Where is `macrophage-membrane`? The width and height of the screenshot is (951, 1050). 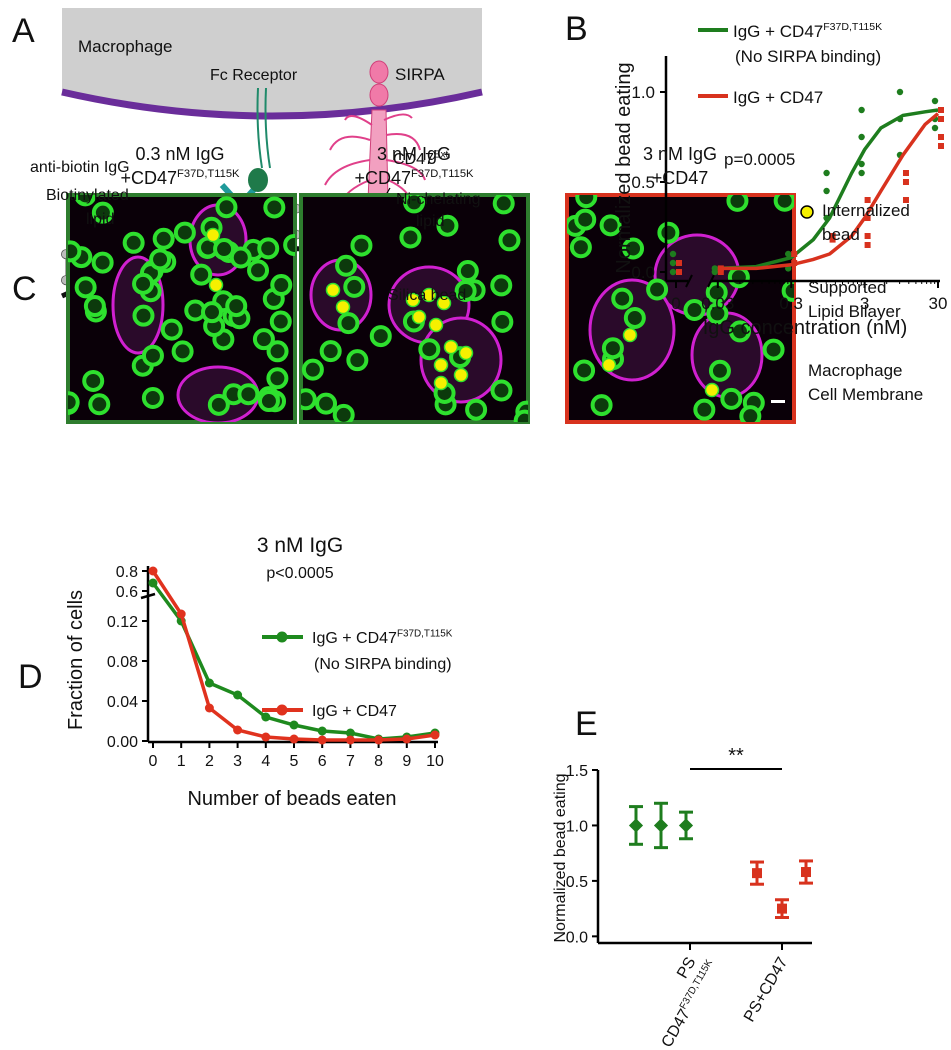 macrophage-membrane is located at coordinates (272, 104).